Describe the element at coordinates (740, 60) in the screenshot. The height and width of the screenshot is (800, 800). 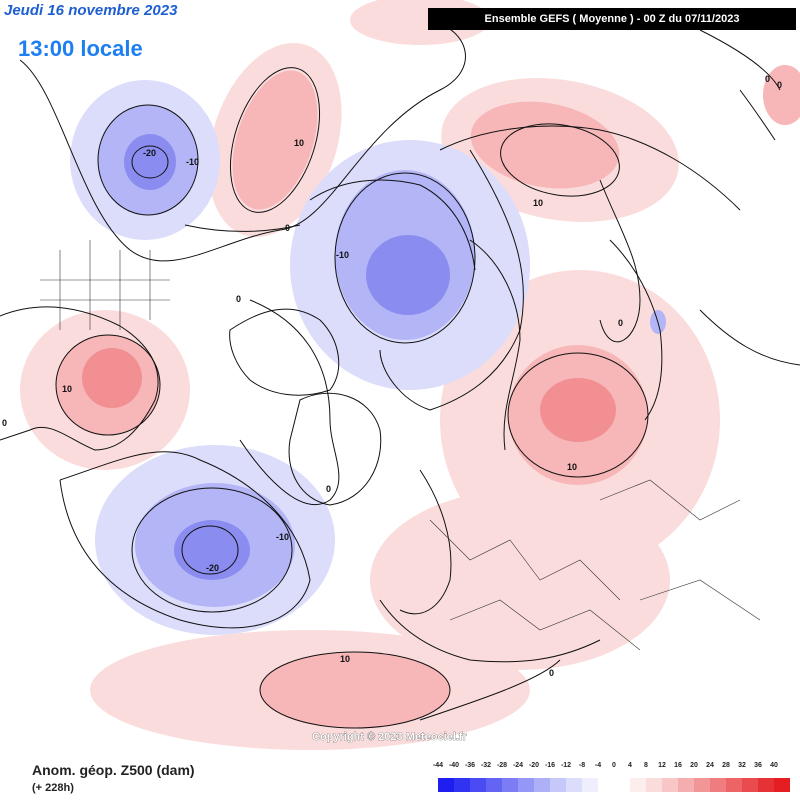
I see `contour-zero-far-east` at that location.